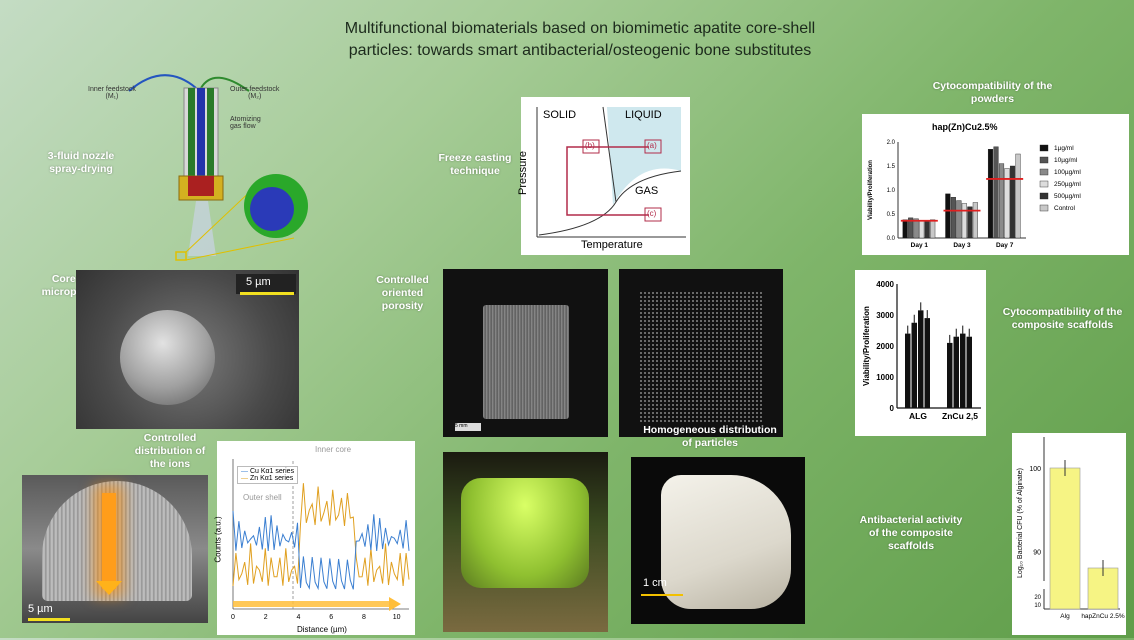 The width and height of the screenshot is (1134, 640). Describe the element at coordinates (233, 617) in the screenshot. I see `profile-xtick: 0` at that location.